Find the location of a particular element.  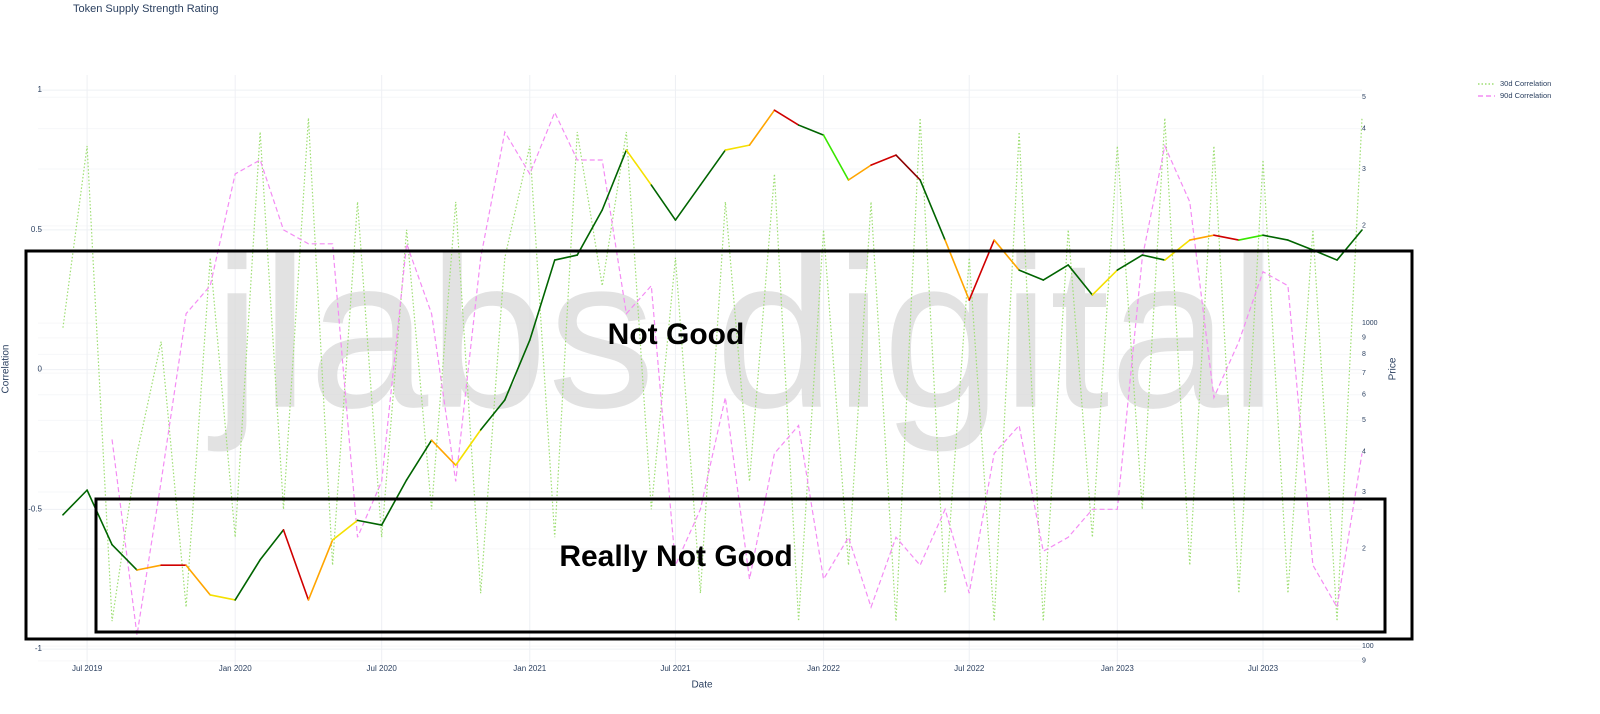

y2-tick-label: 1000 is located at coordinates (1370, 323).